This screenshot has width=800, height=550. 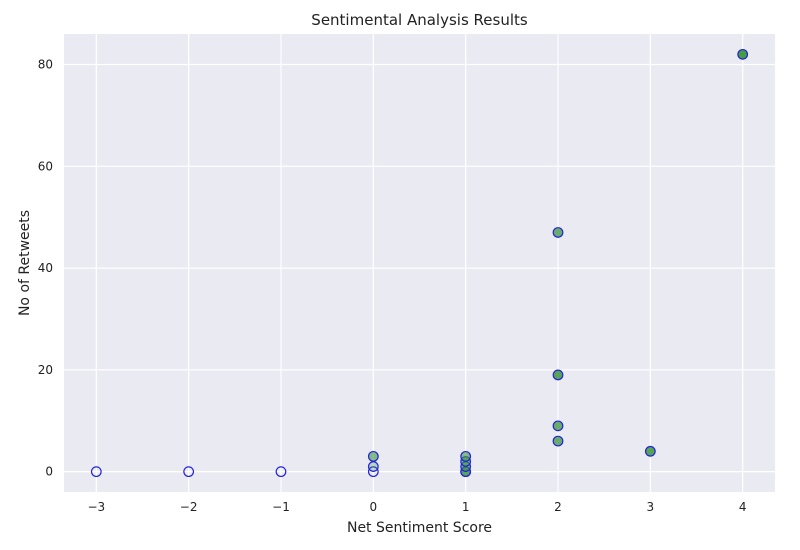 What do you see at coordinates (743, 507) in the screenshot?
I see `x-tick-label: 4` at bounding box center [743, 507].